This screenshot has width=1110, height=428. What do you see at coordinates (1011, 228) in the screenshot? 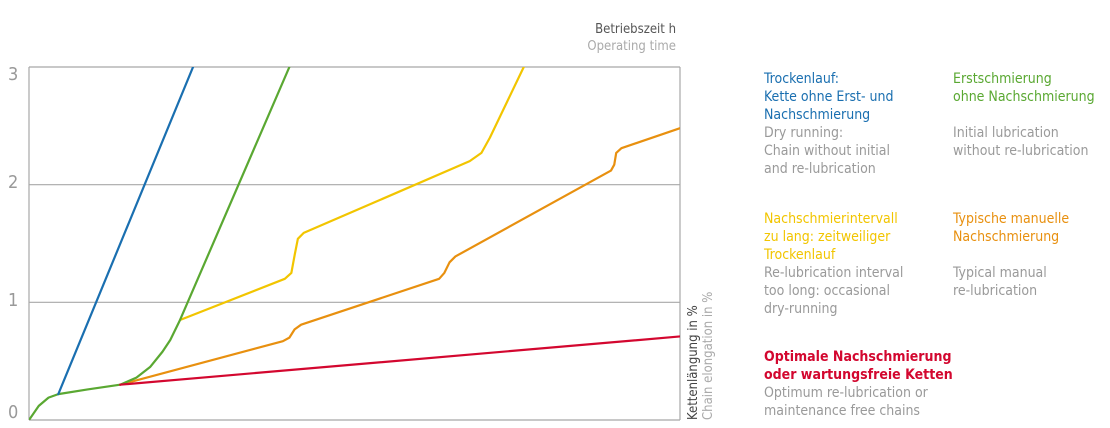
I see `legend-label-de: Typische manuelle Nachschmierung` at bounding box center [1011, 228].